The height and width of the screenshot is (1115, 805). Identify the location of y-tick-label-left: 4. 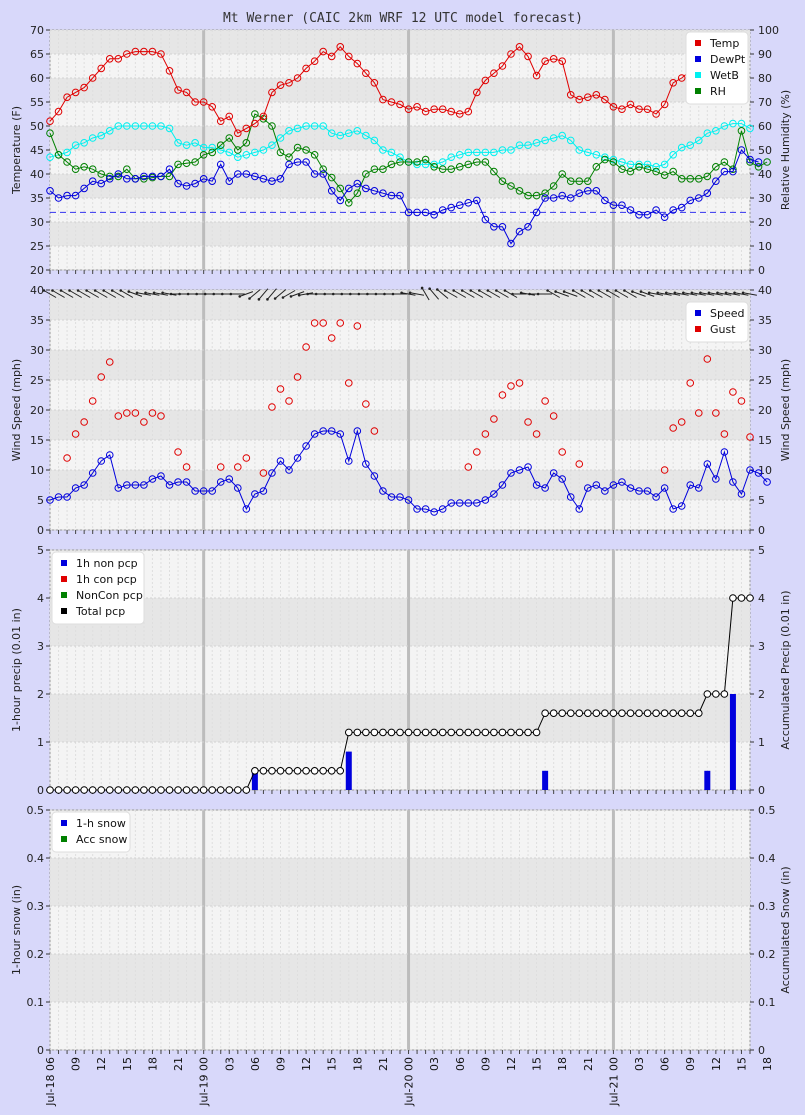
(40, 598).